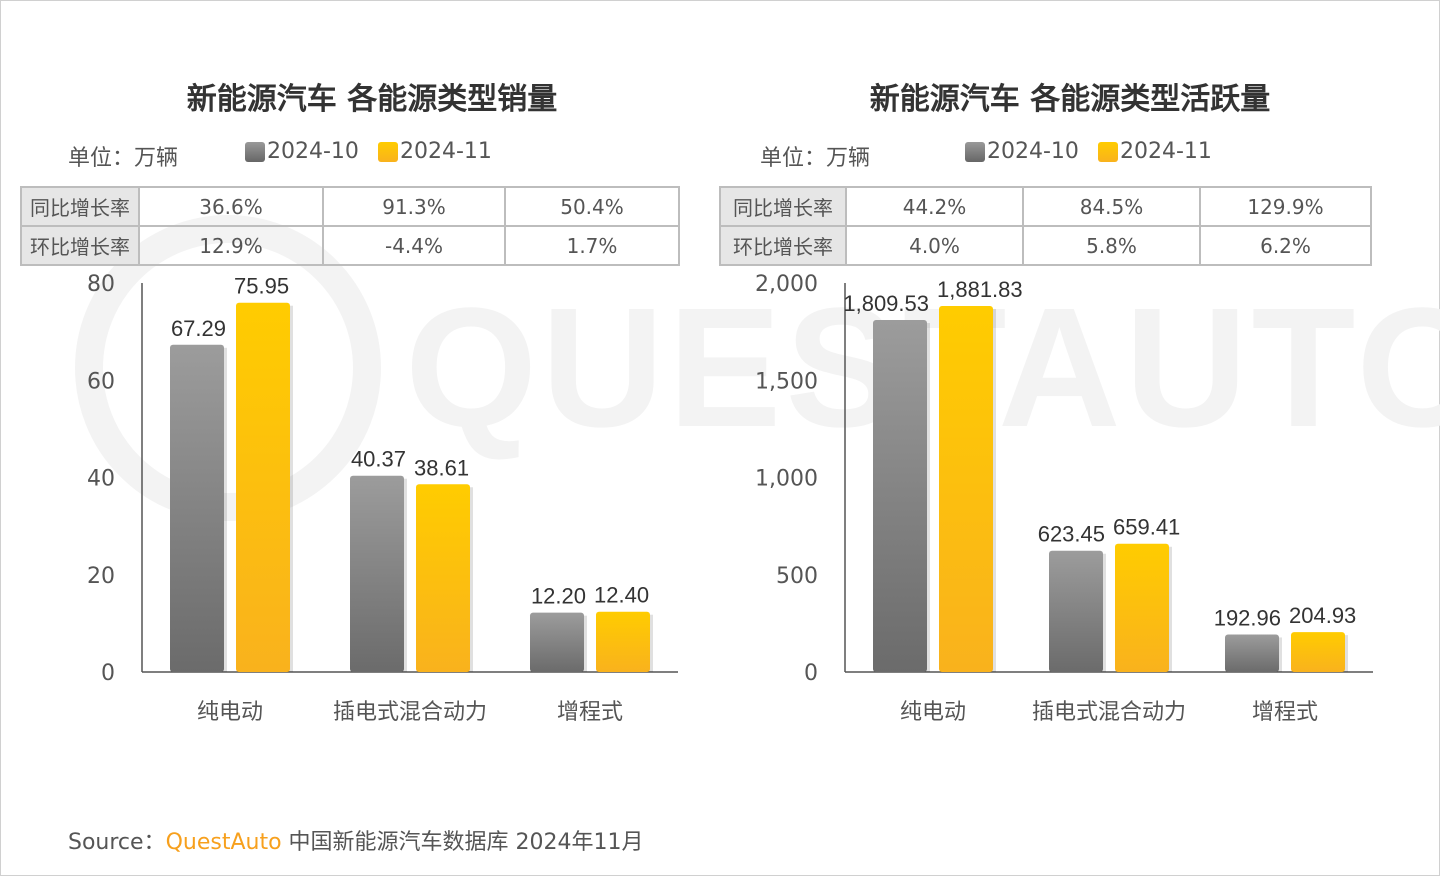  I want to click on table-row: 同比增长率 44.2% 84.5% 129.9%, so click(1045, 206).